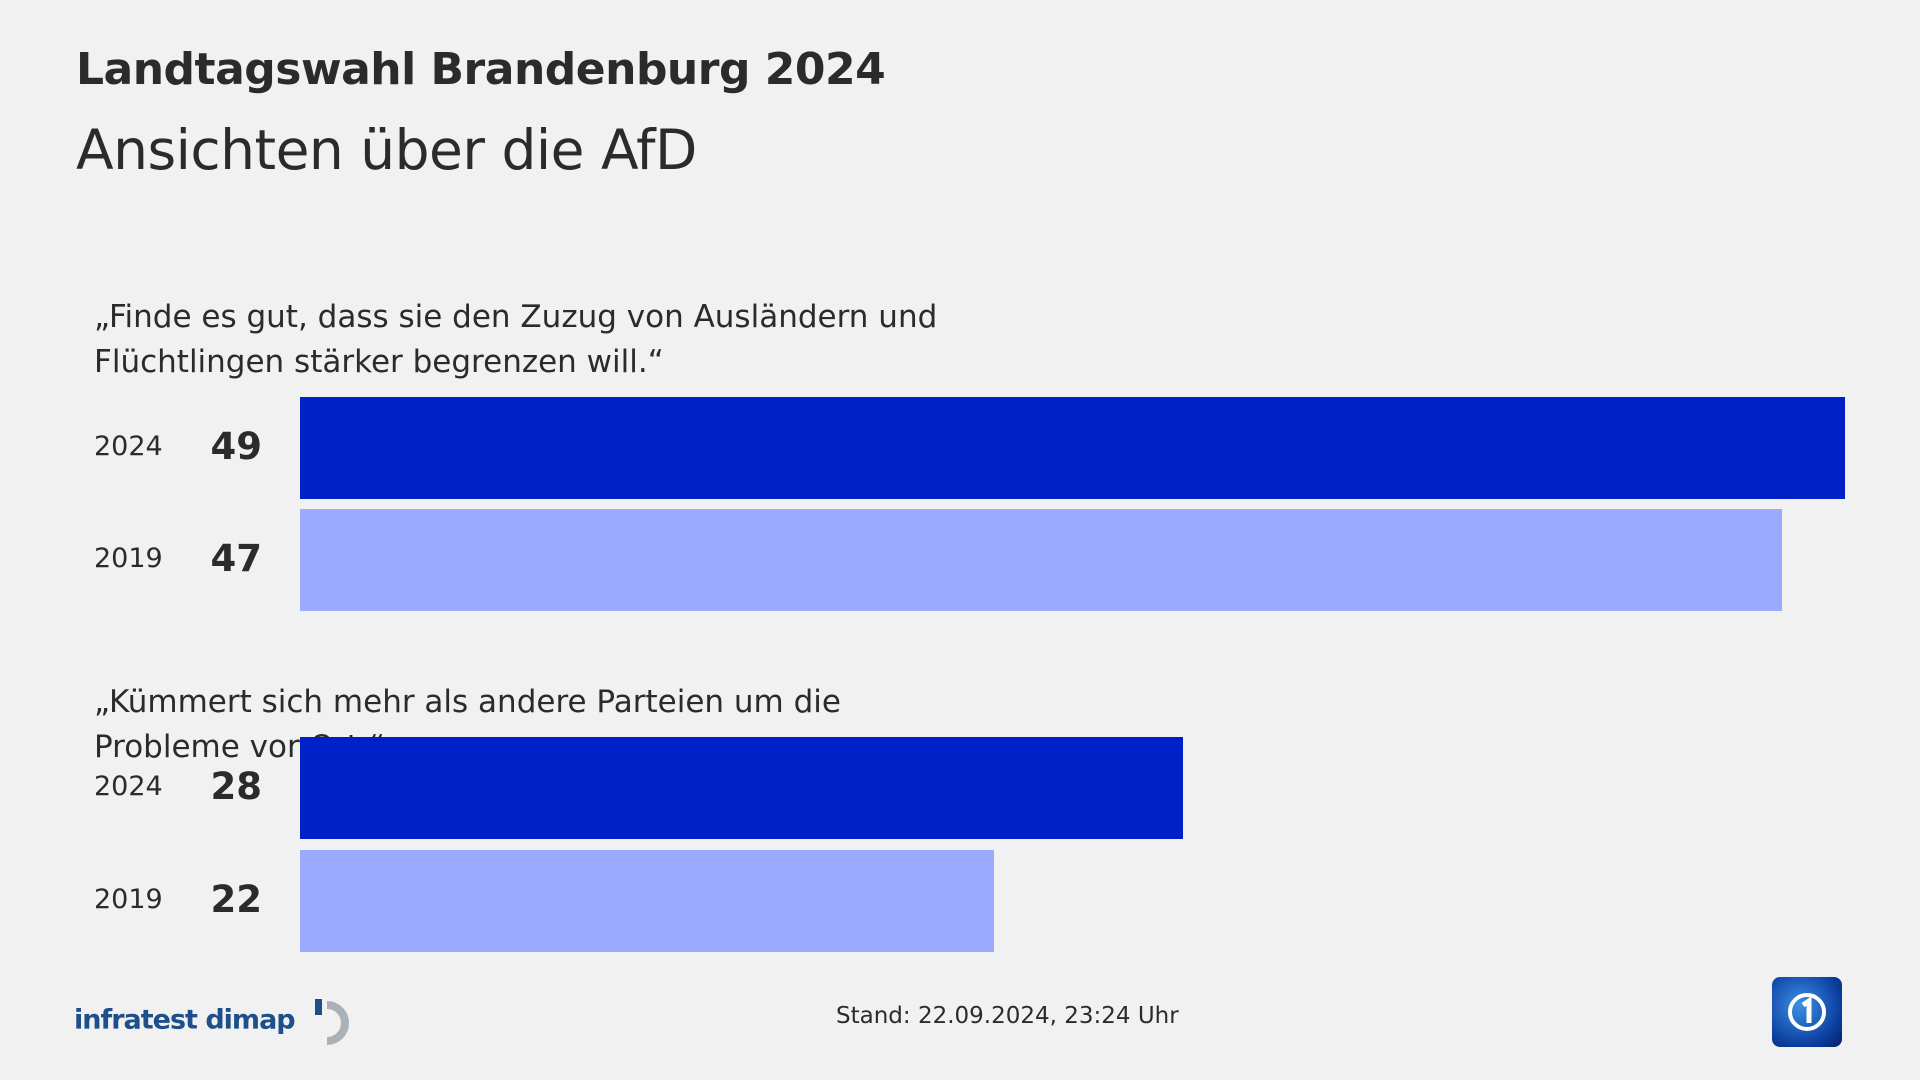  What do you see at coordinates (1807, 1012) in the screenshot?
I see `ard-das-erste-logo-icon` at bounding box center [1807, 1012].